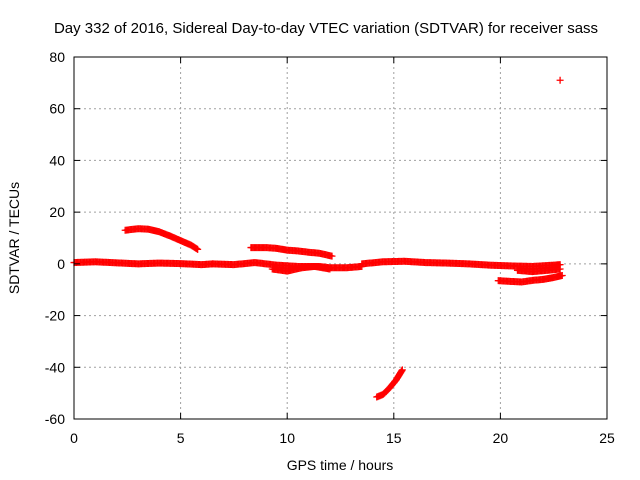 This screenshot has width=640, height=480. Describe the element at coordinates (14, 238) in the screenshot. I see `y-axis-label: SDTVAR / TECUs` at that location.